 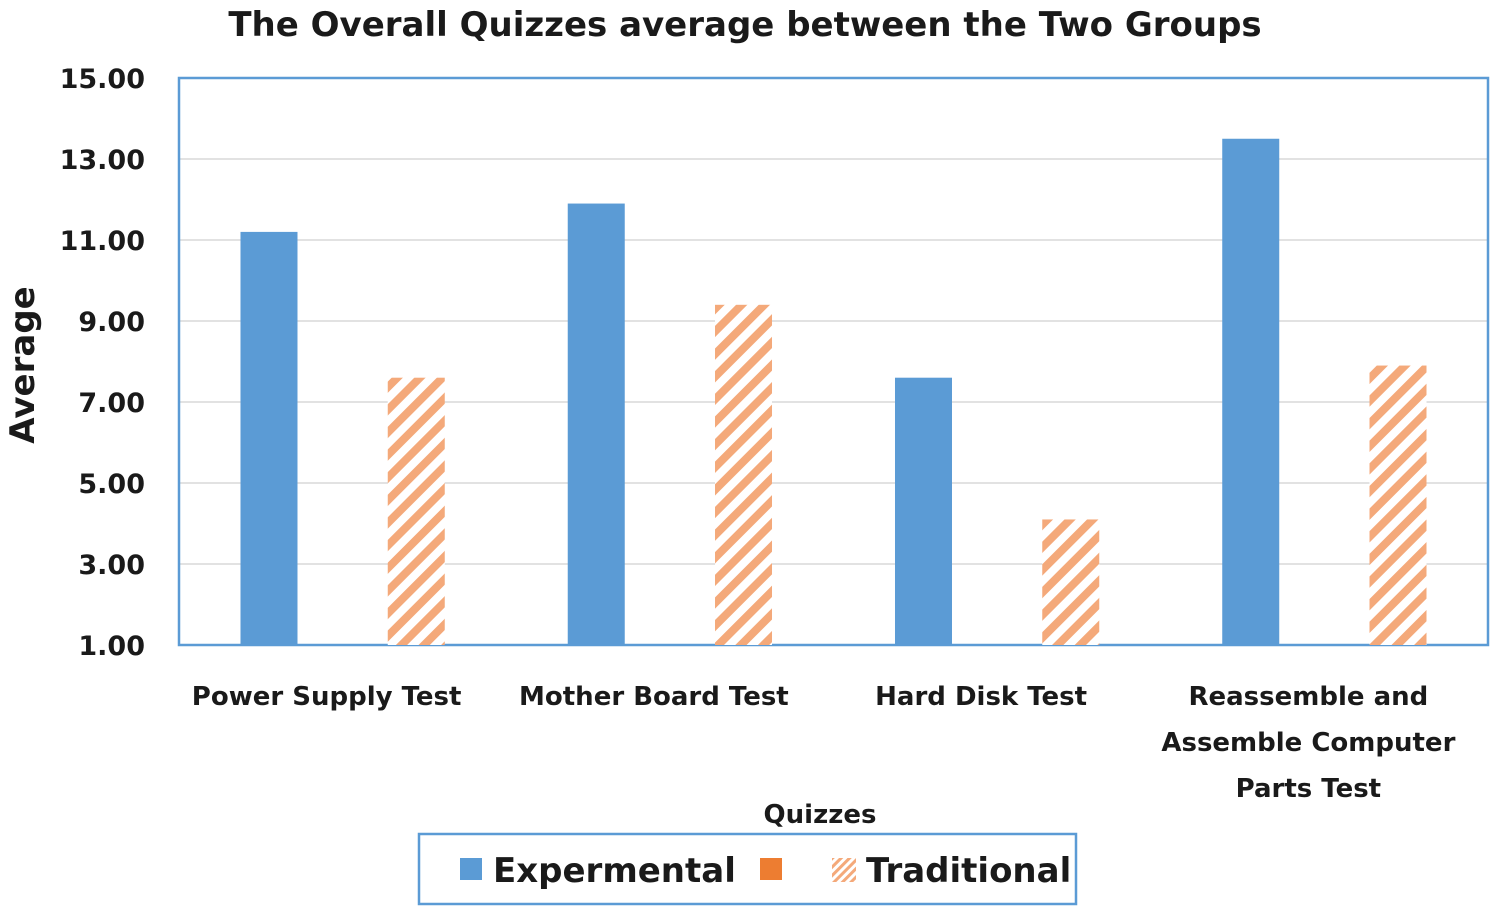 I want to click on y-tick-label: 11.00, so click(x=102, y=241).